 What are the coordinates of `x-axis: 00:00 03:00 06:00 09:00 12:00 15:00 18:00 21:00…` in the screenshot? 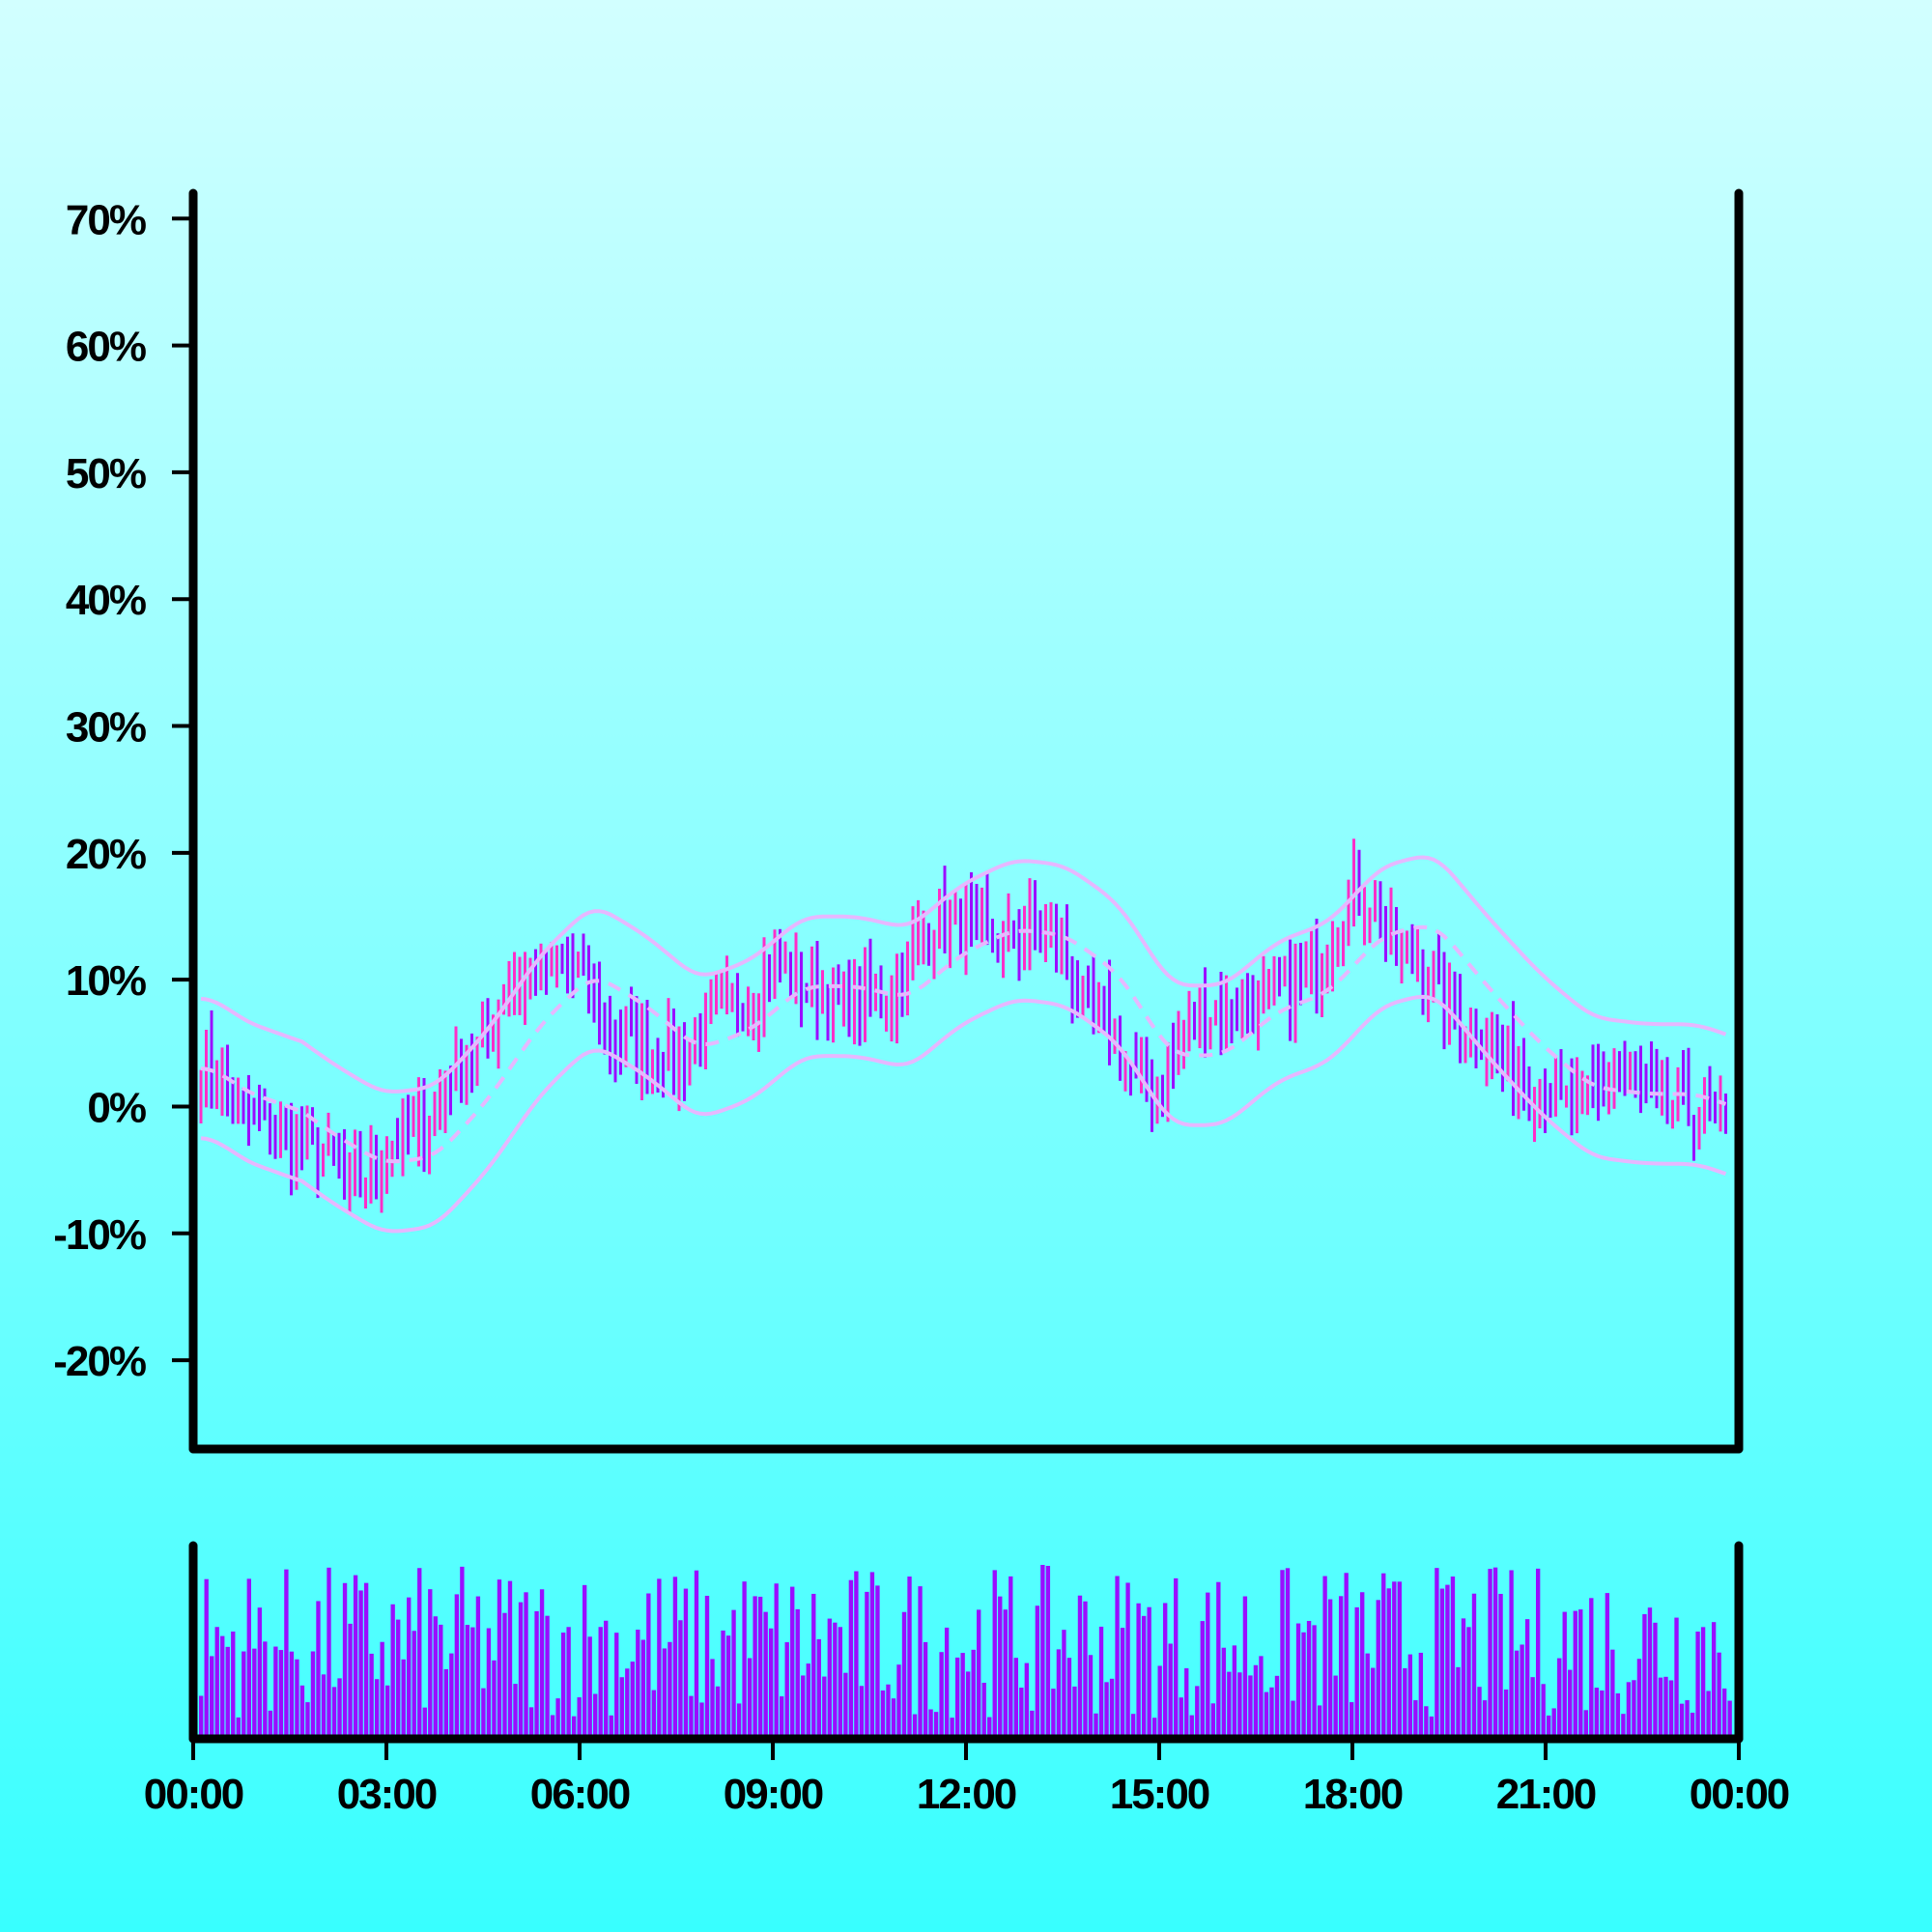 It's located at (967, 1778).